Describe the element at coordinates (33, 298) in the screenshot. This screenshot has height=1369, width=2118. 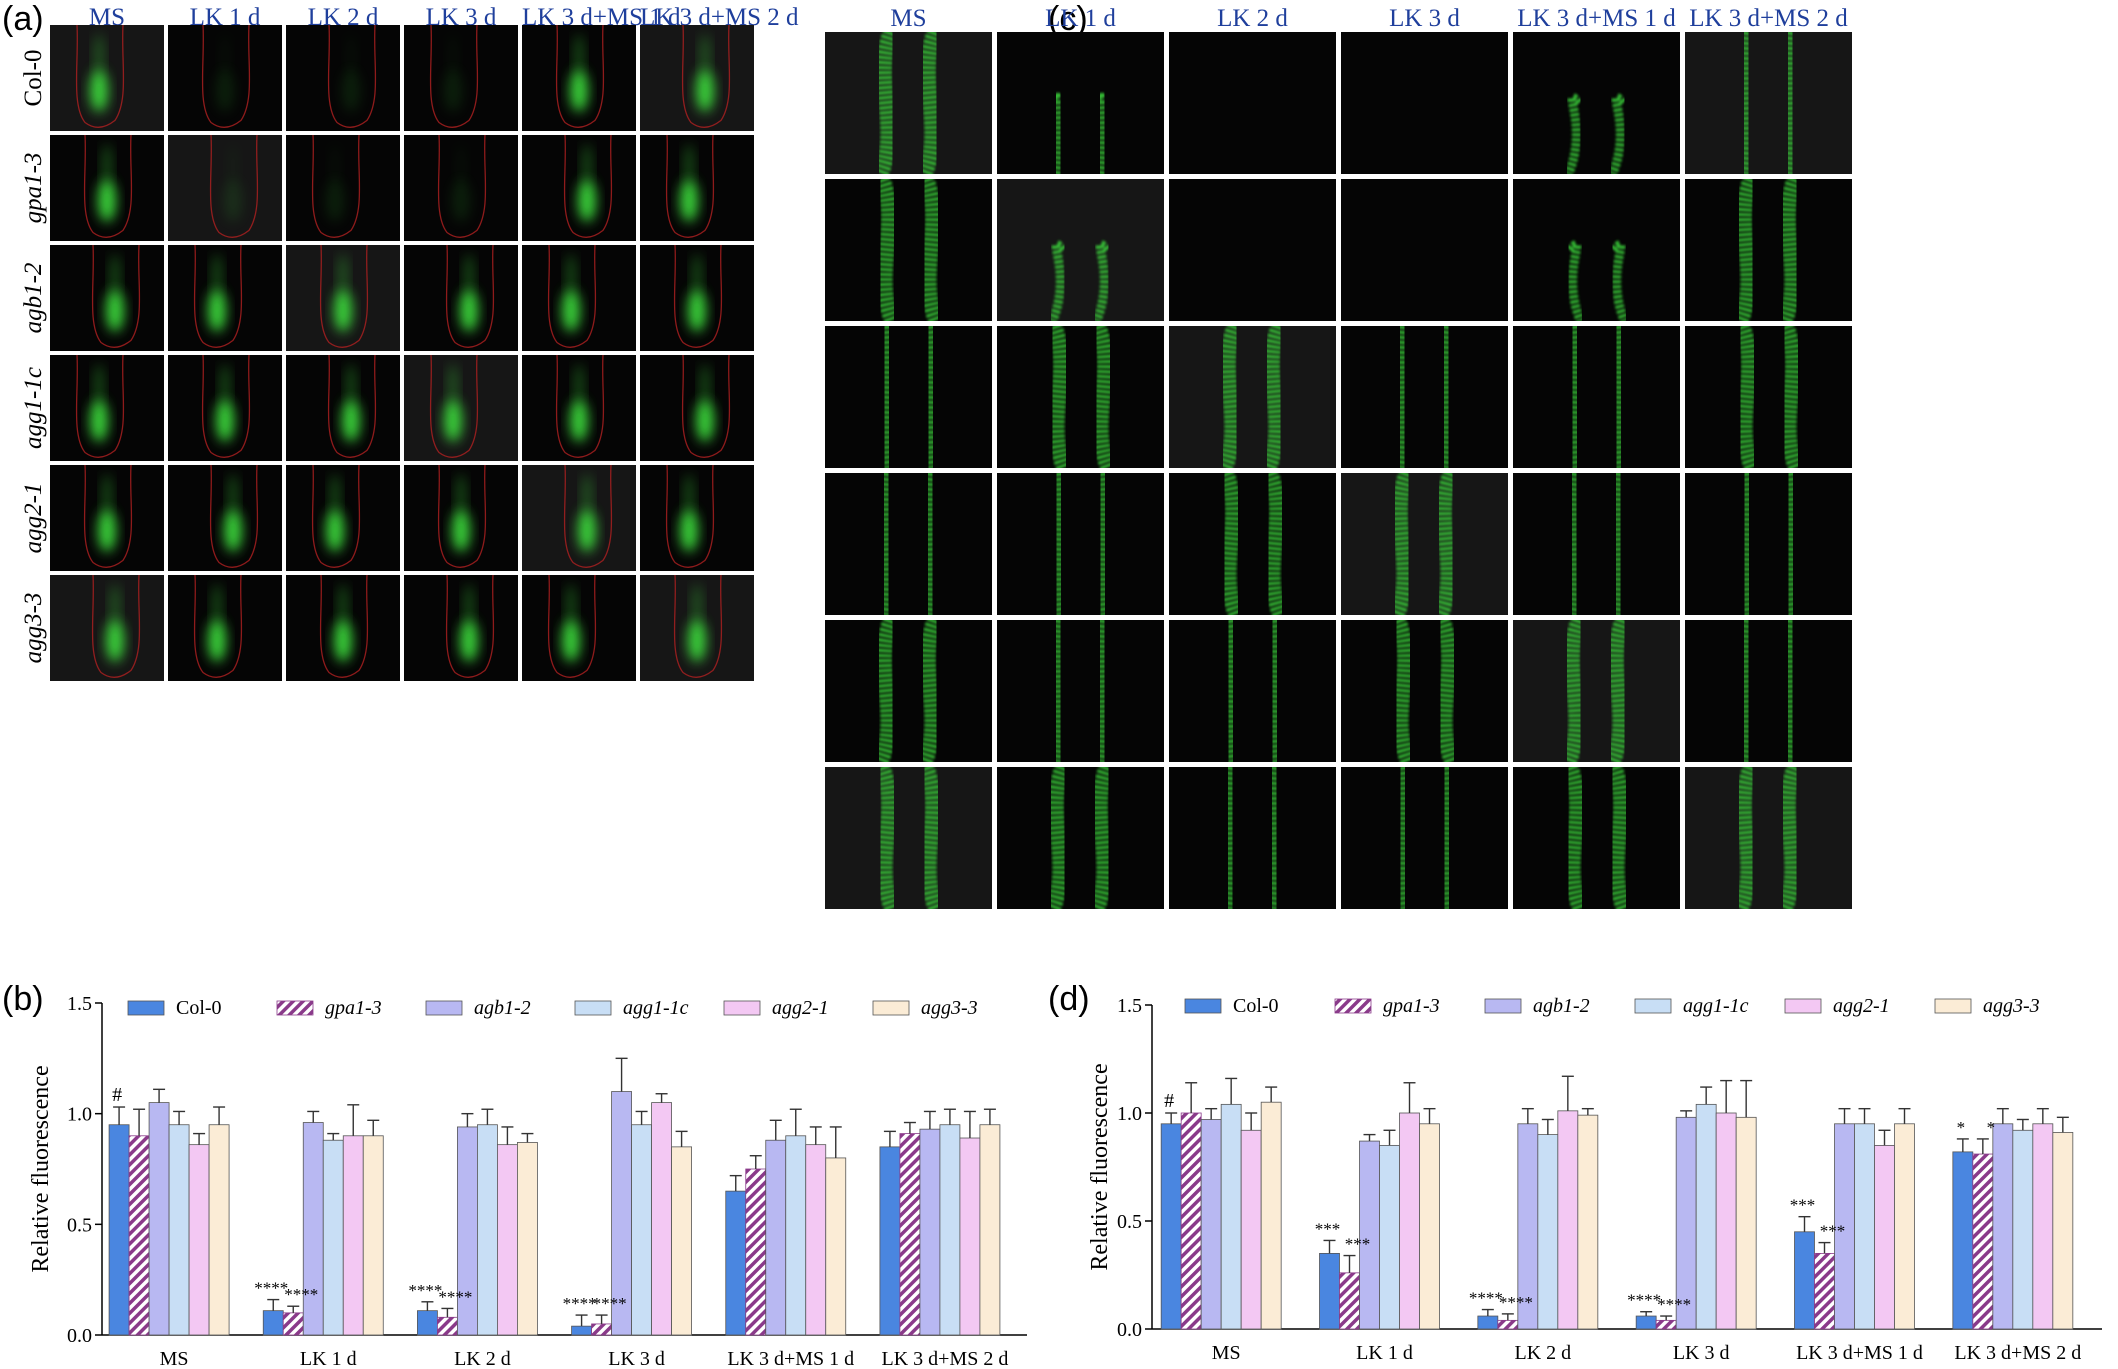
I see `row-header-a: agb1-2` at that location.